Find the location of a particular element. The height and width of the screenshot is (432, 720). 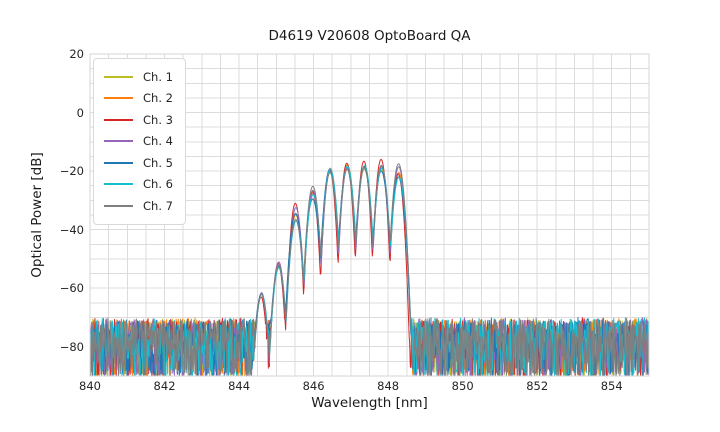

legend-item: Ch. 5 is located at coordinates (138, 163).